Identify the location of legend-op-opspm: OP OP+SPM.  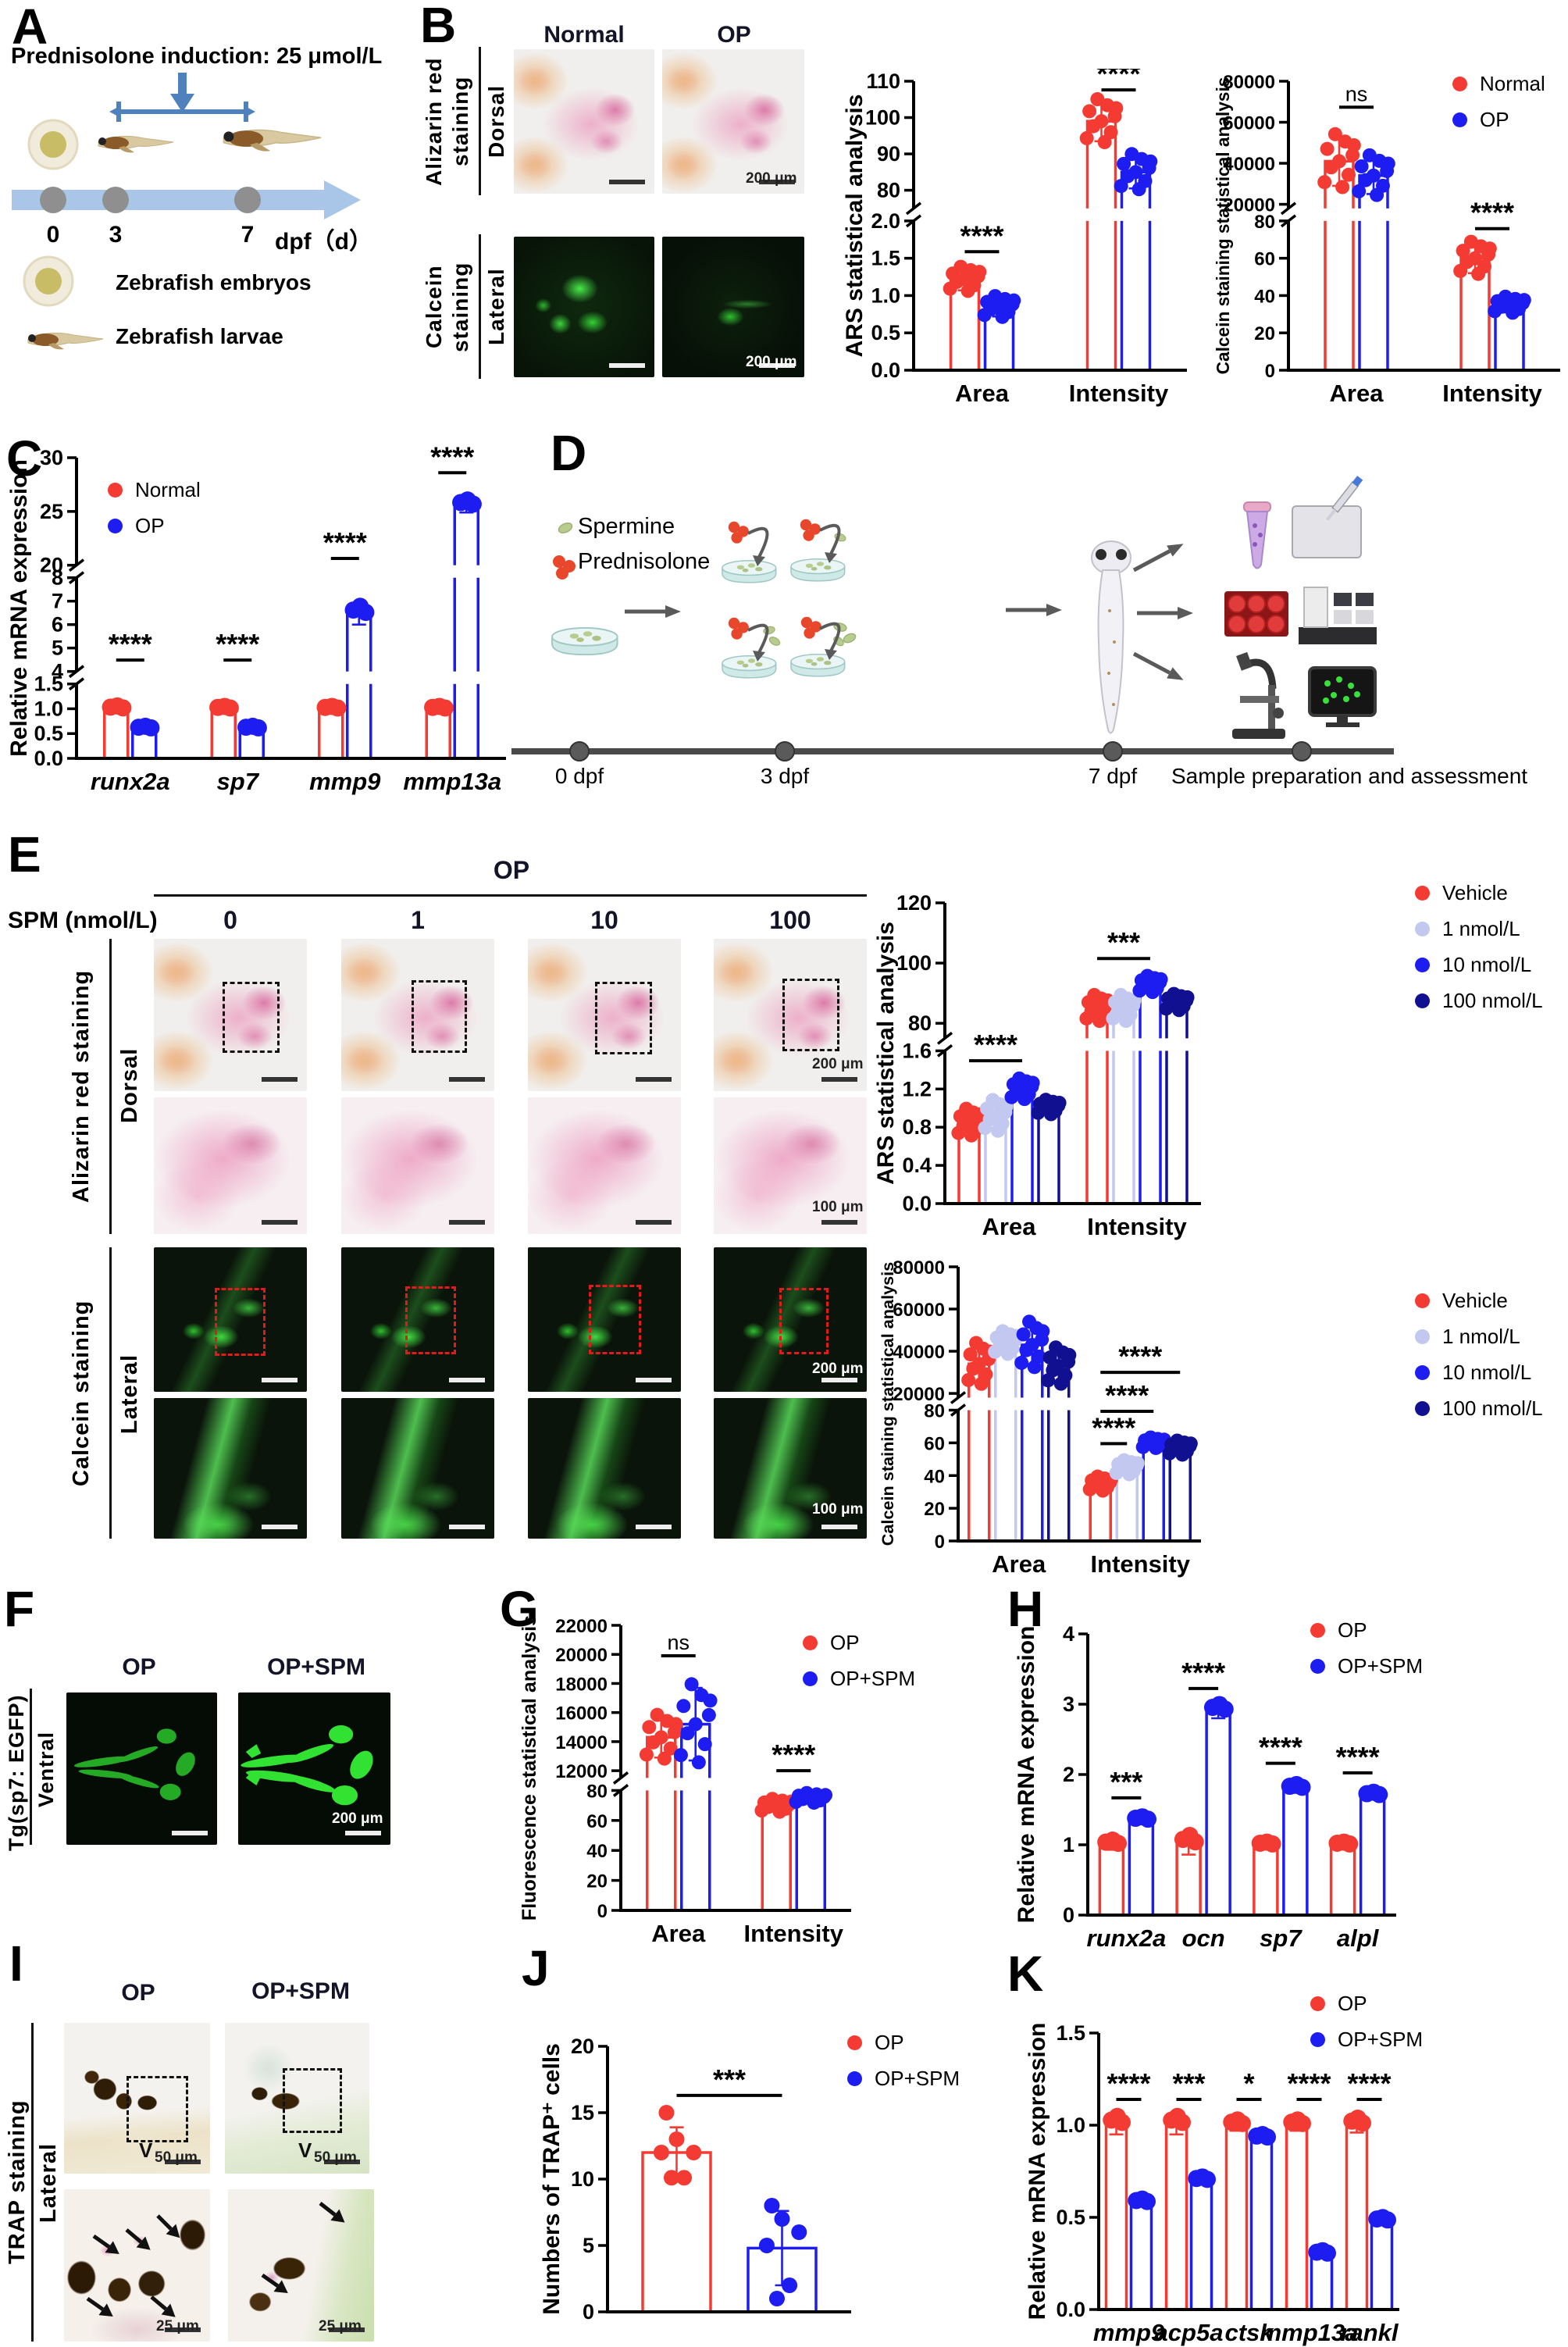
(903, 2061).